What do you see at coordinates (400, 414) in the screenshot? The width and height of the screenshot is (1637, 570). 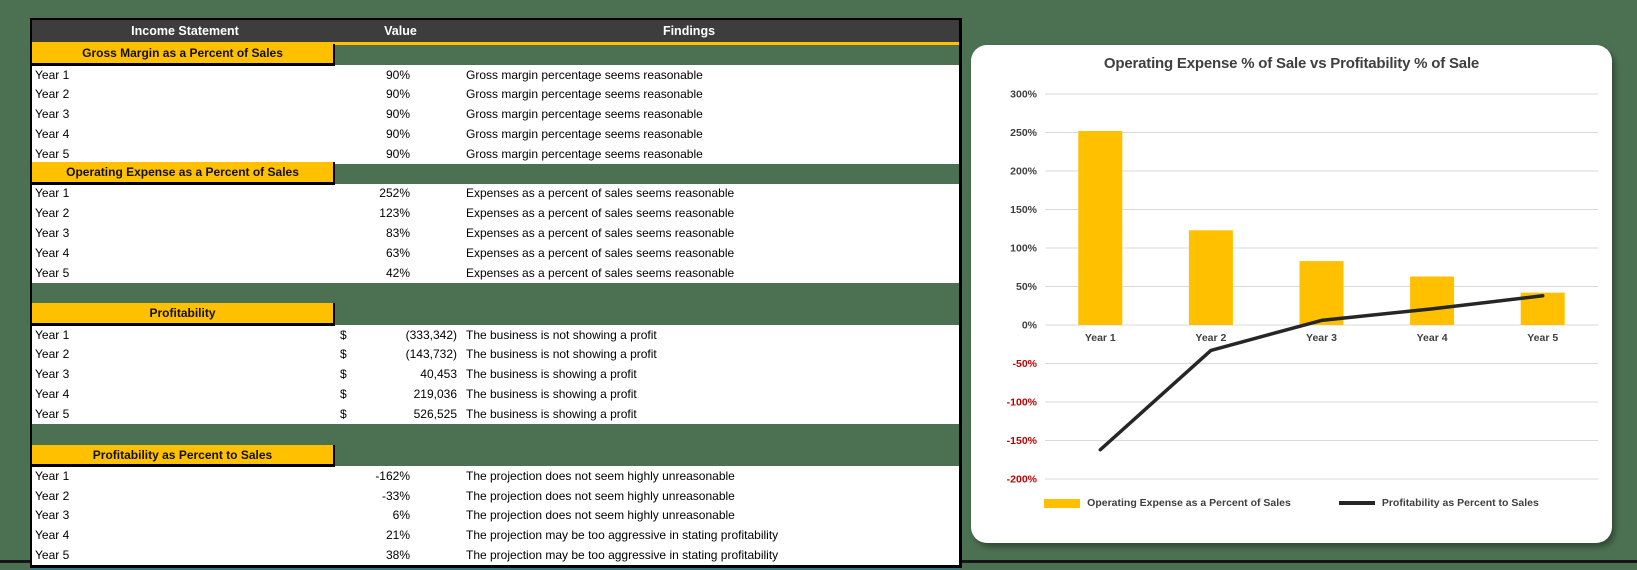 I see `value-cell: $526,525` at bounding box center [400, 414].